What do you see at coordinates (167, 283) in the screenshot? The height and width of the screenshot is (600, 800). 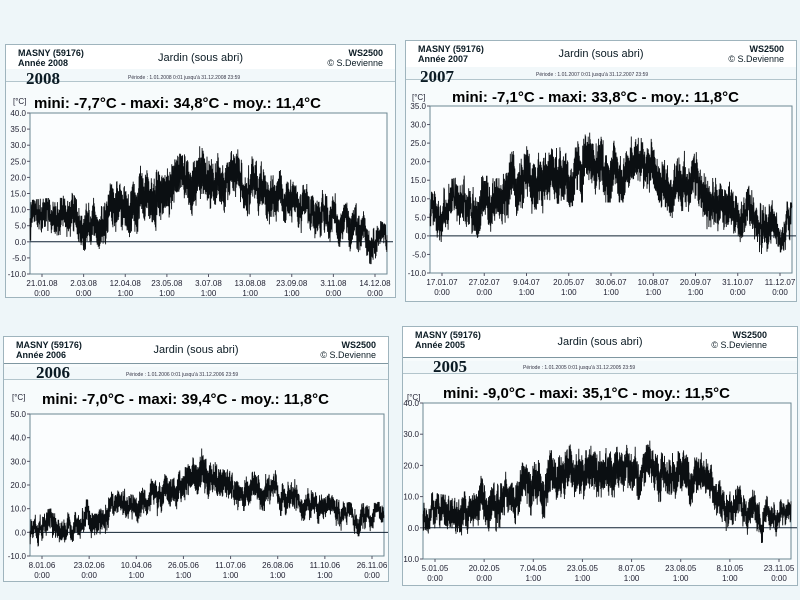 I see `x-tick-label: 23.05.08` at bounding box center [167, 283].